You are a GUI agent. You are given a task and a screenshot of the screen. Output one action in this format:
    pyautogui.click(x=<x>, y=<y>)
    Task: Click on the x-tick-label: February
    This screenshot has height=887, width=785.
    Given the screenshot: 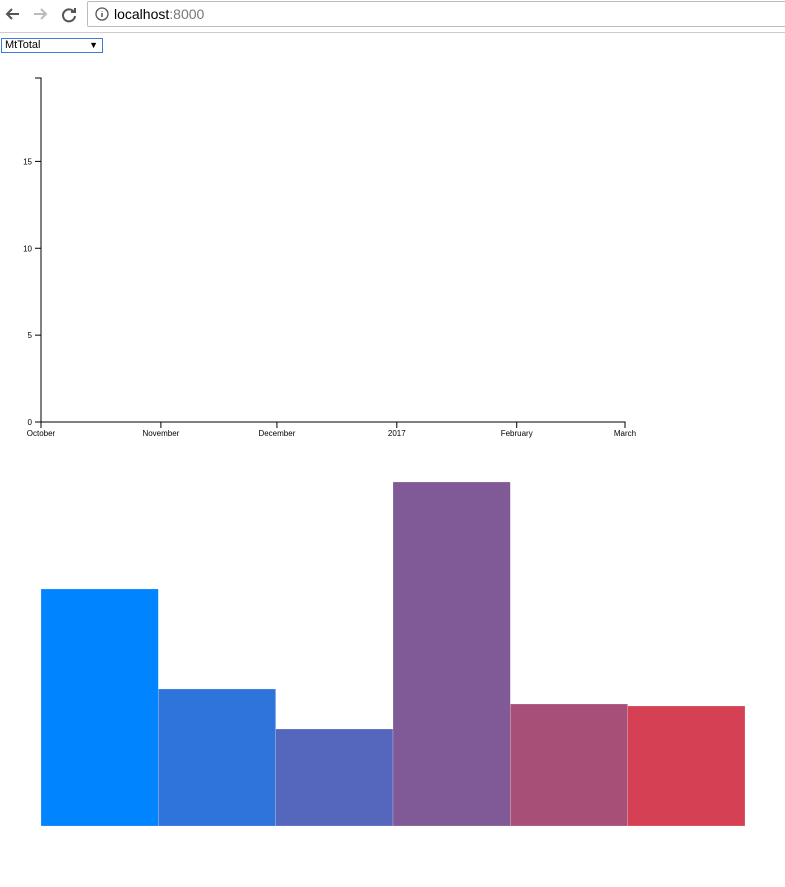 What is the action you would take?
    pyautogui.click(x=517, y=433)
    